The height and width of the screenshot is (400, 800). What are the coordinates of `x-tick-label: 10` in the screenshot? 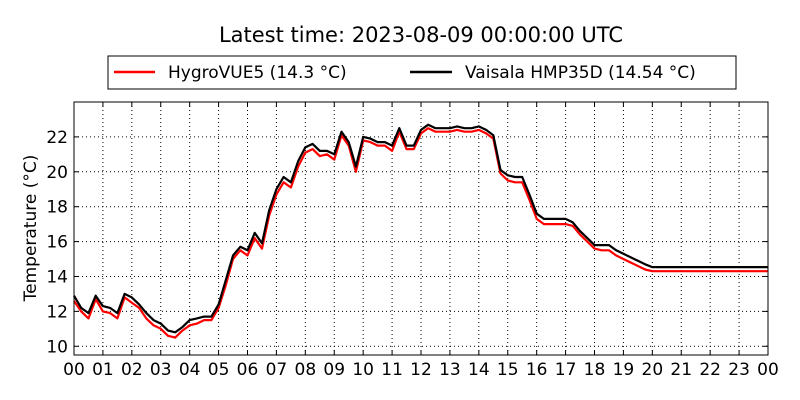 It's located at (363, 370).